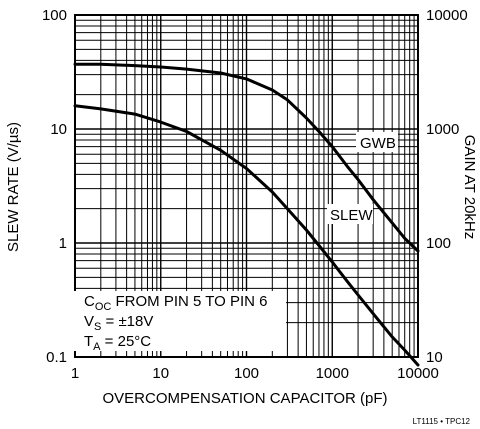 The height and width of the screenshot is (429, 480). What do you see at coordinates (332, 373) in the screenshot?
I see `x-tick-label: 1000` at bounding box center [332, 373].